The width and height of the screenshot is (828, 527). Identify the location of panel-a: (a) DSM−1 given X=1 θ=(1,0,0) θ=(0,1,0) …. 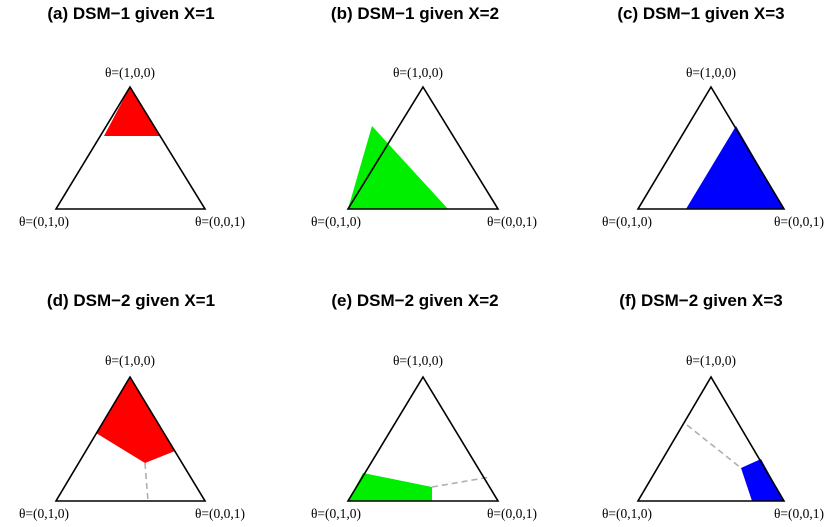
(132, 116).